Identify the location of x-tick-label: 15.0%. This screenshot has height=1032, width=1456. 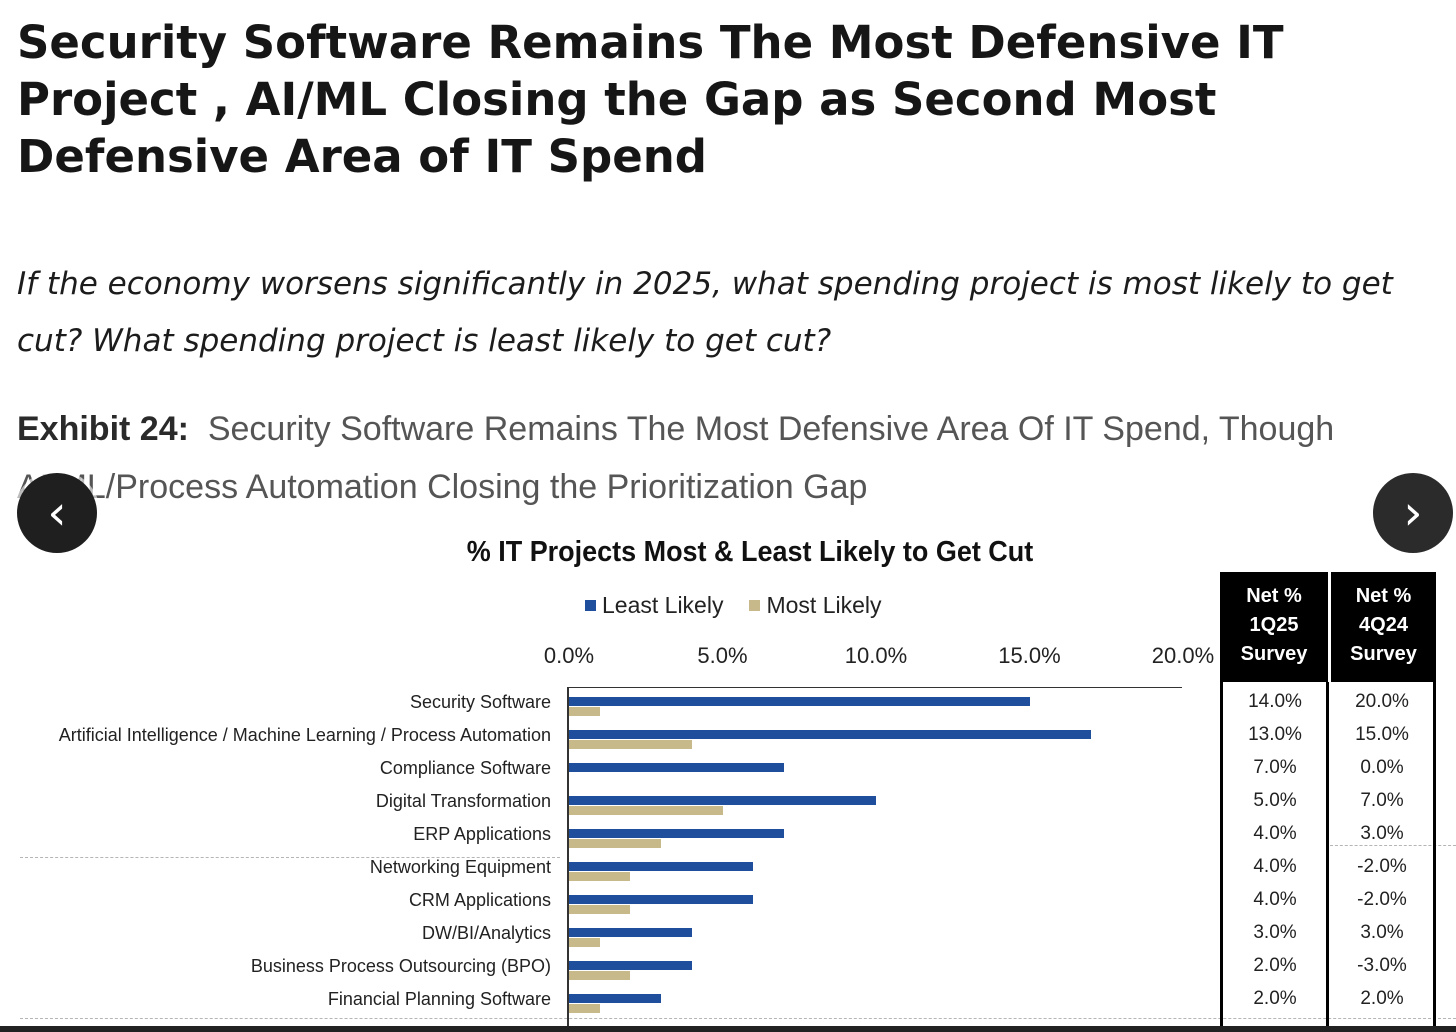
(1029, 655).